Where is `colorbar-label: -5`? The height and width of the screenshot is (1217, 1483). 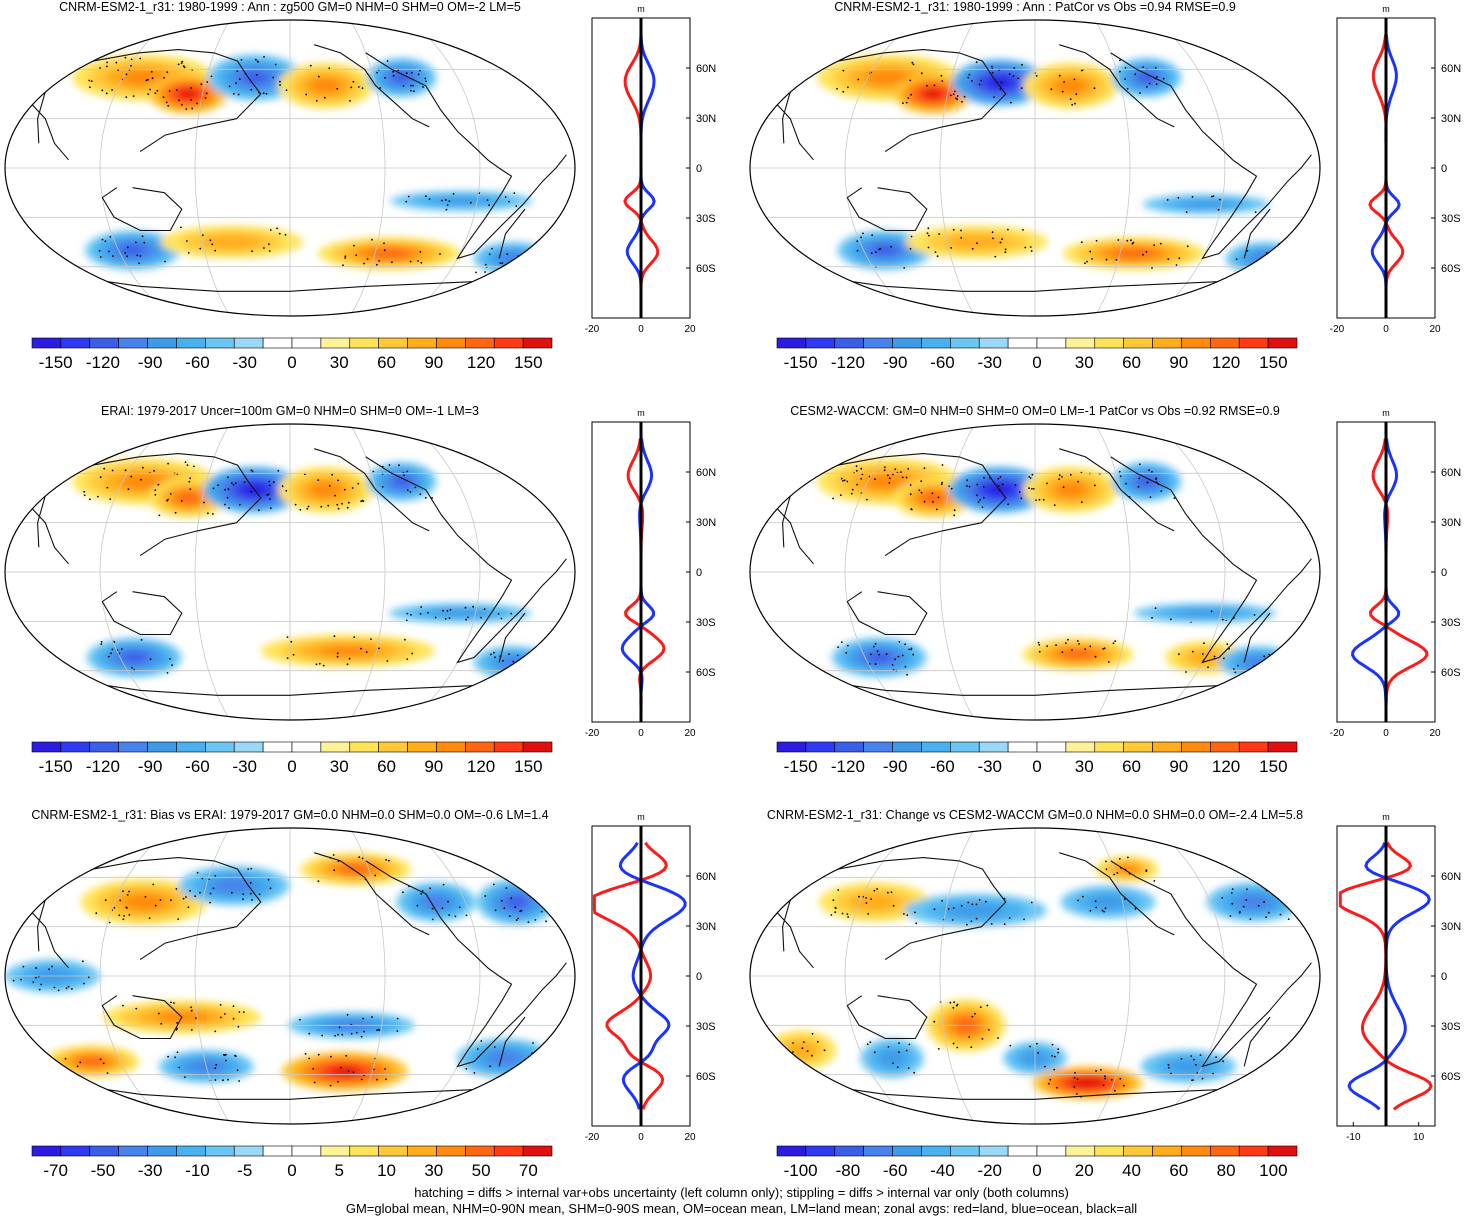
colorbar-label: -5 is located at coordinates (244, 1170).